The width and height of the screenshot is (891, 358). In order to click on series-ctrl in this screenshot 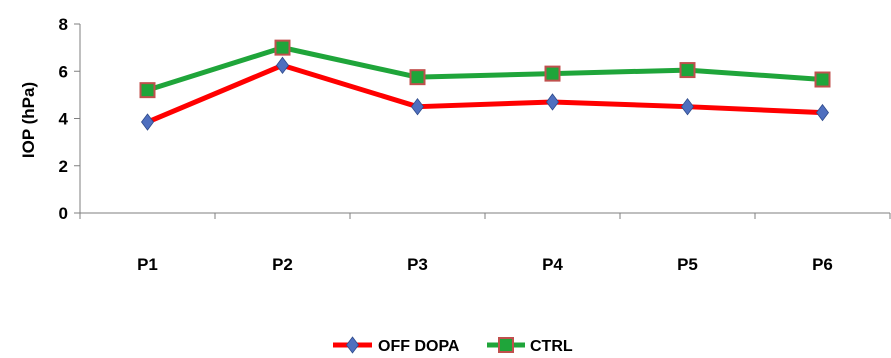, I will do `click(485, 69)`.